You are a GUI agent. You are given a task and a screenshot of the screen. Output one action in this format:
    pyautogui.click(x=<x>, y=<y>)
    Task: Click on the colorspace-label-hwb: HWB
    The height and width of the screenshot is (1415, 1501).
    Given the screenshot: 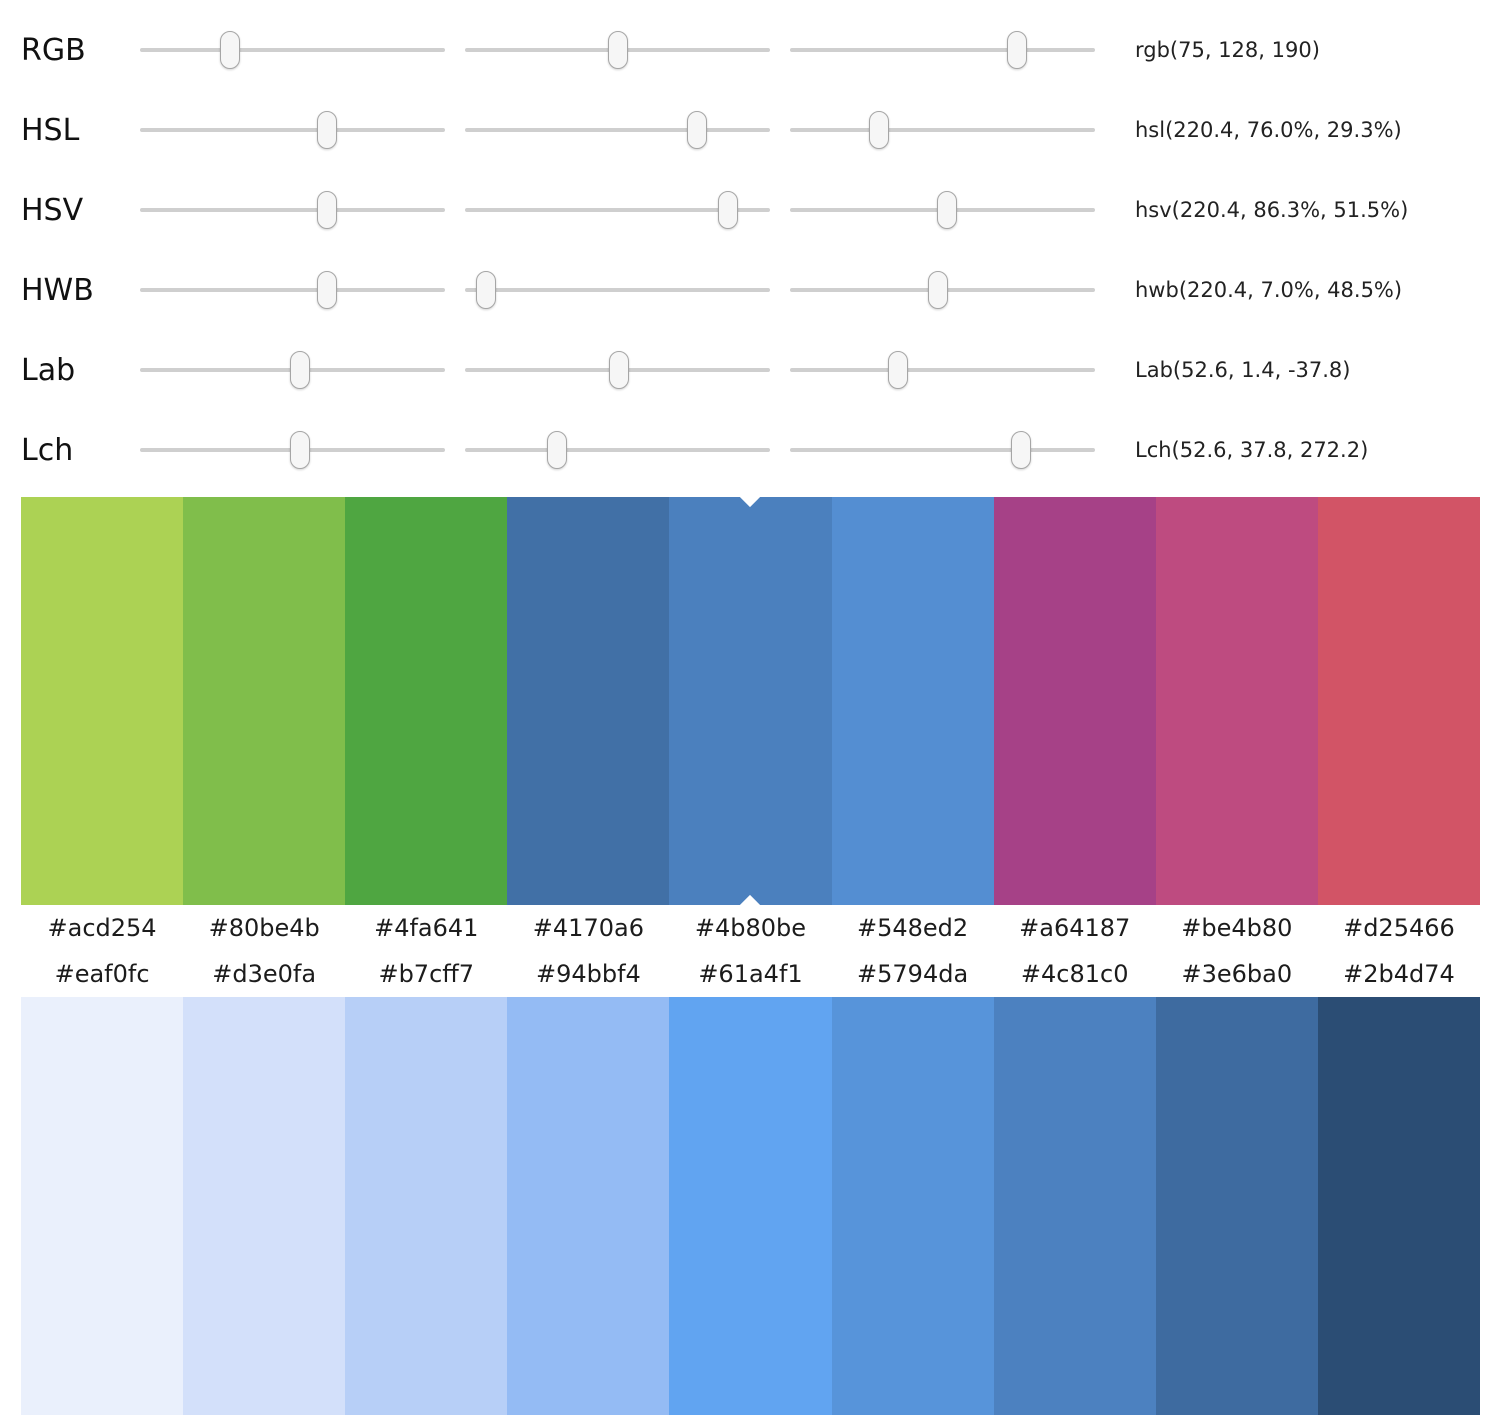 What is the action you would take?
    pyautogui.click(x=57, y=290)
    